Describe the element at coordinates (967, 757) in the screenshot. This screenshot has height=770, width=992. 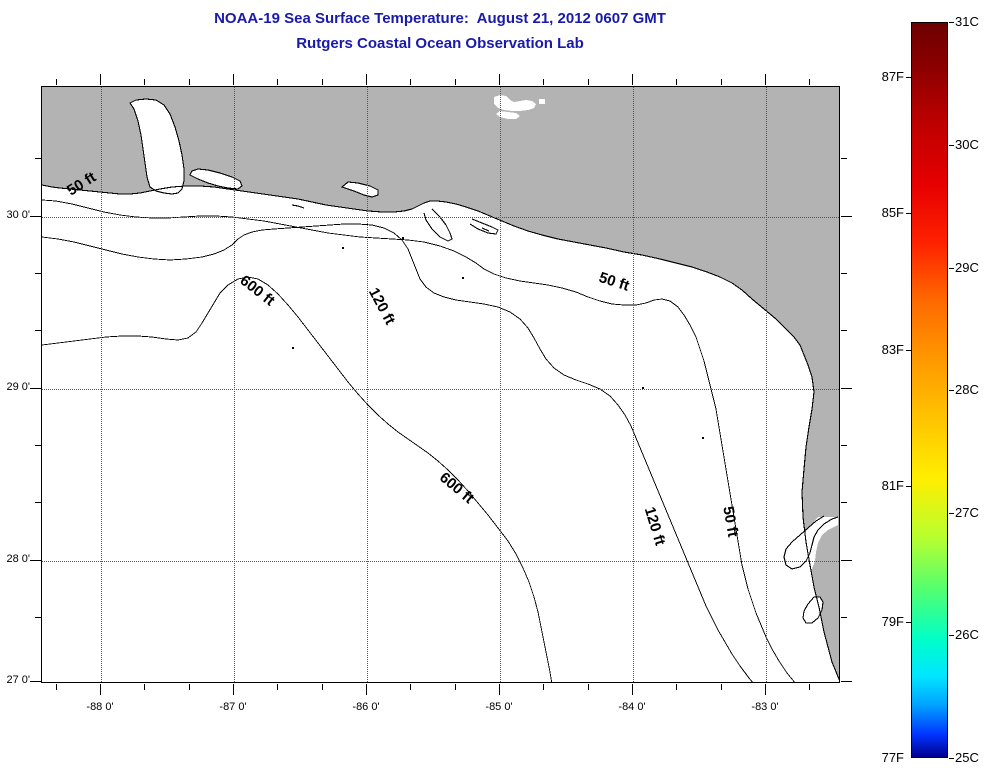
I see `colorbar-label-c: 25C` at that location.